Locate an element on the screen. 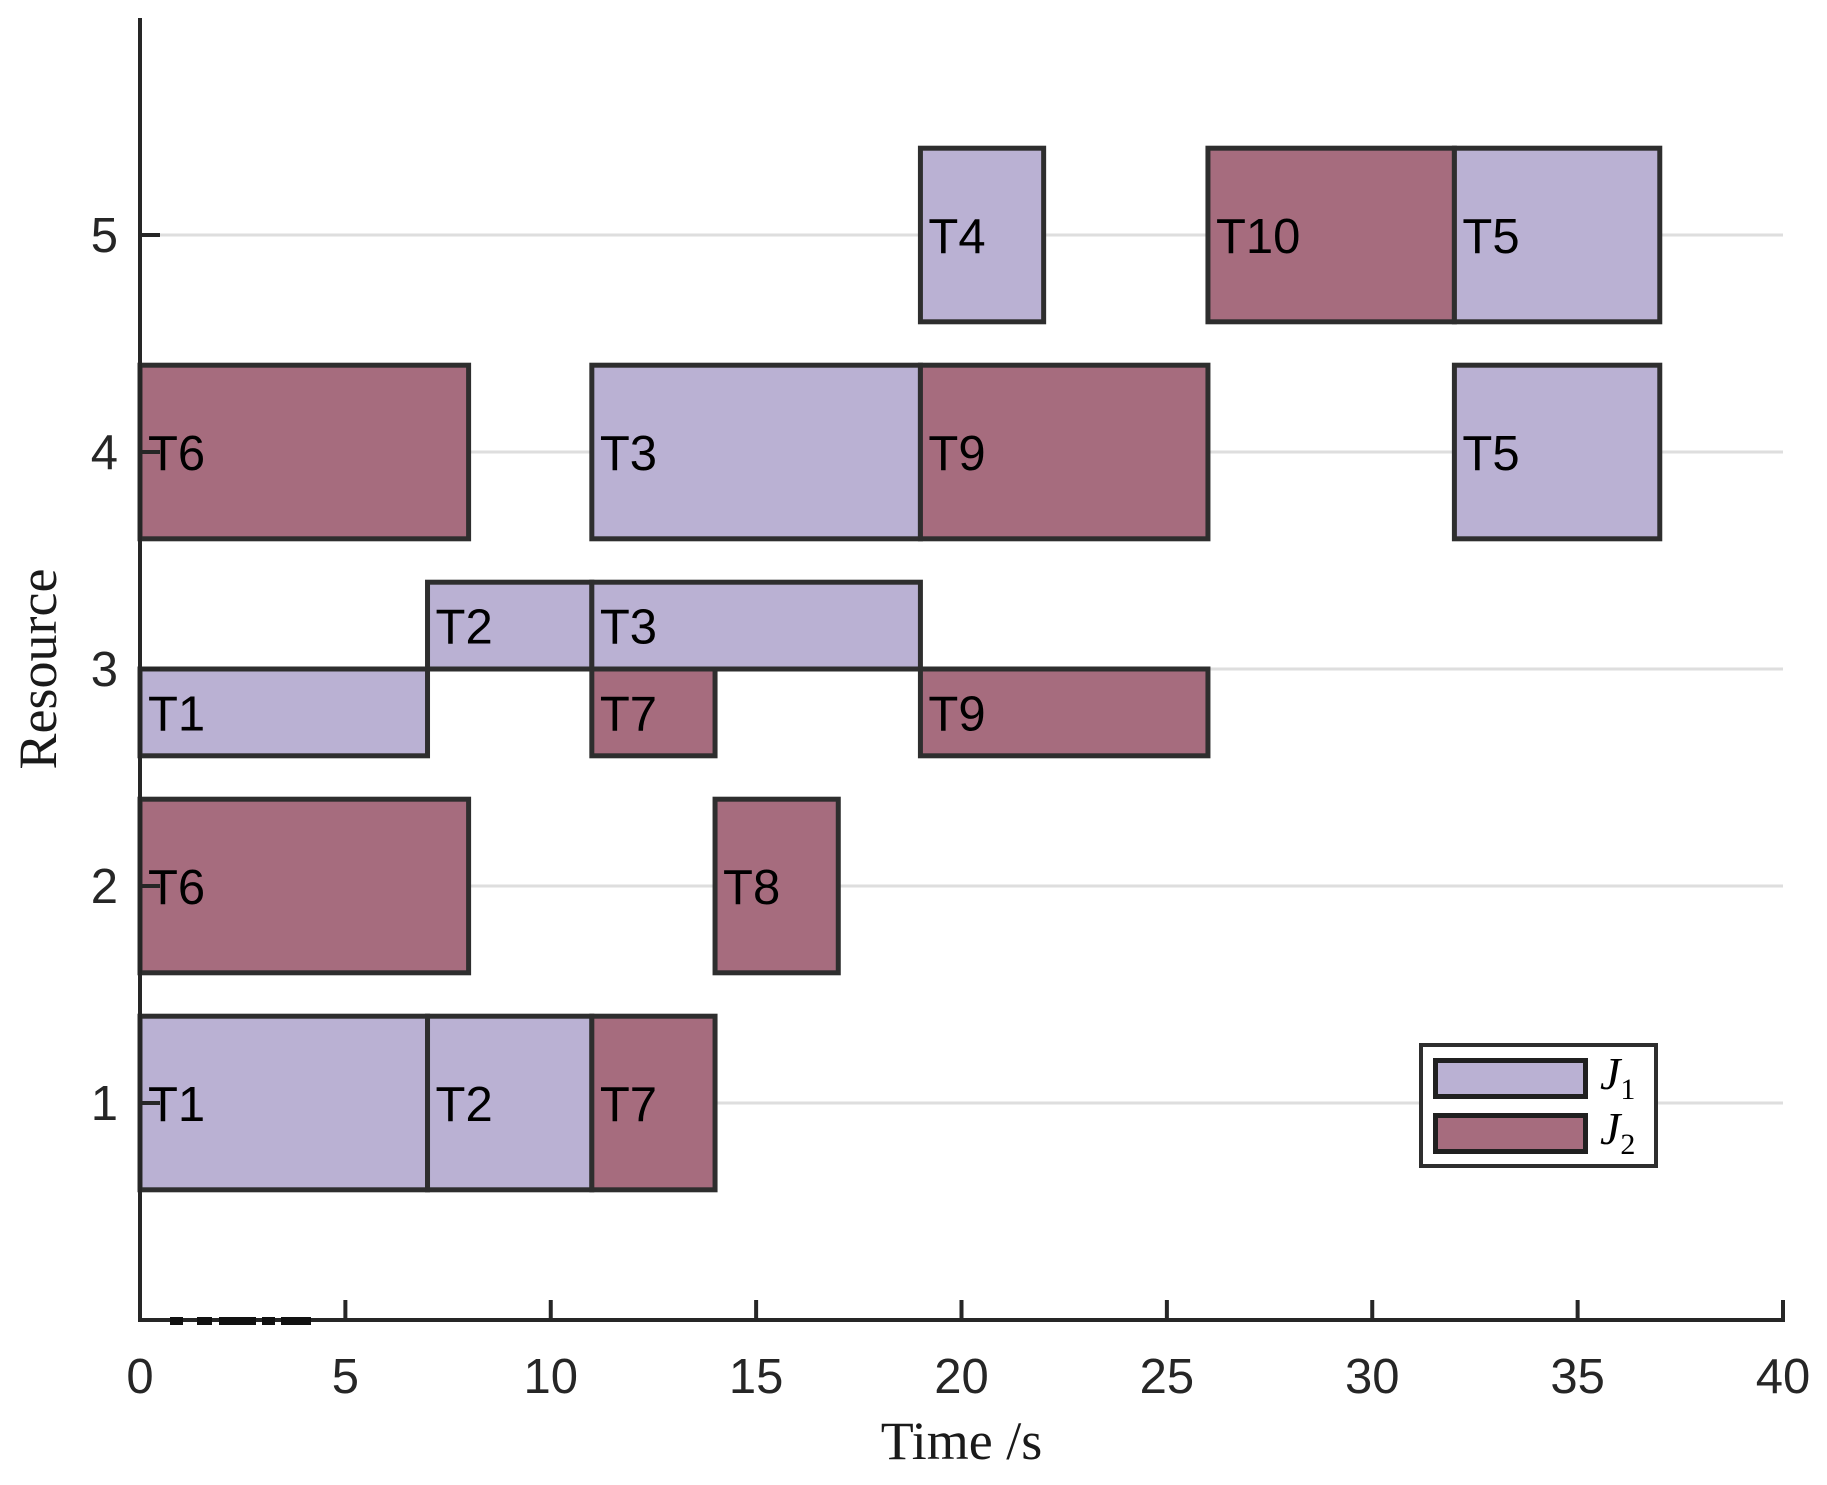 The image size is (1827, 1485). x-tick-label-15: 15 is located at coordinates (756, 1377).